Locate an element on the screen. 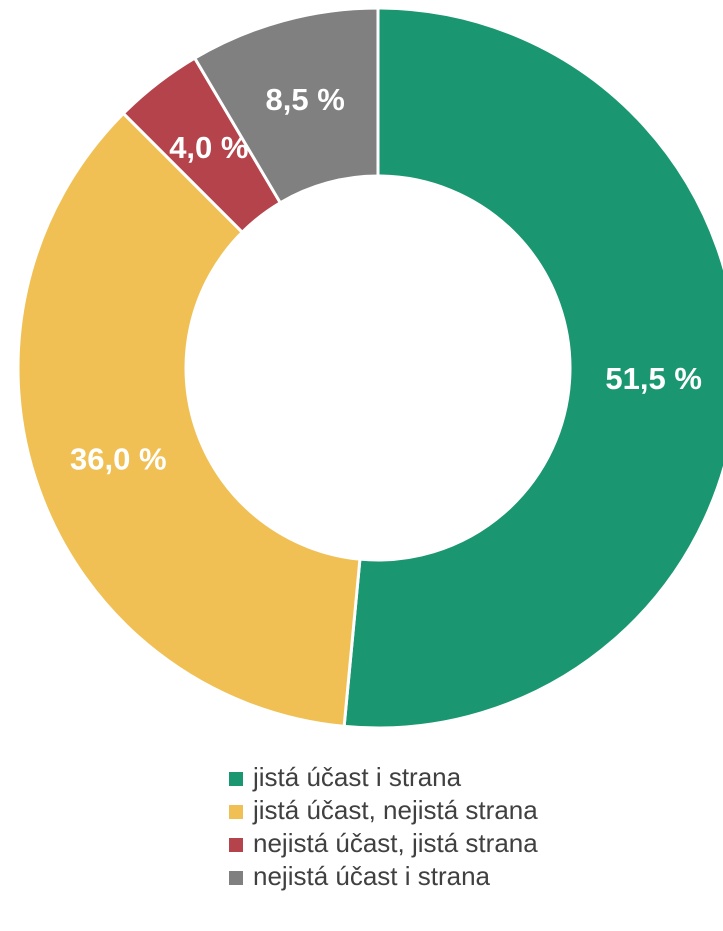  legend-label: nejistá účast, jistá strana is located at coordinates (395, 843).